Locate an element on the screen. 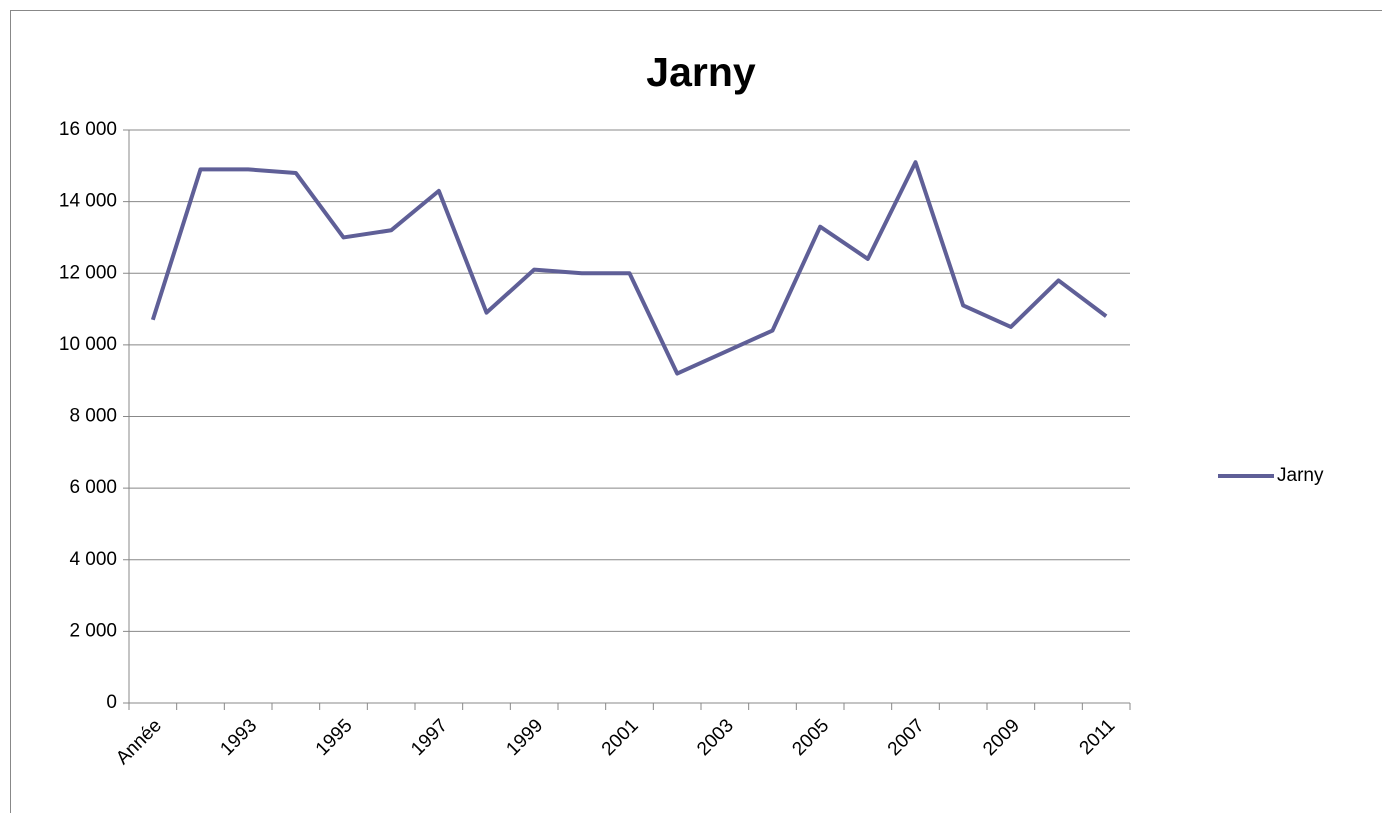 This screenshot has width=1382, height=813. y-tick-label: 12 000 is located at coordinates (88, 272).